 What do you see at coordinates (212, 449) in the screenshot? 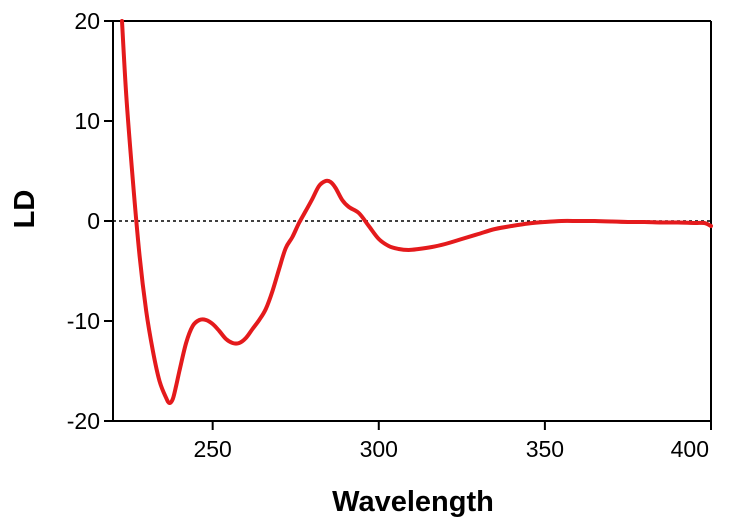
I see `x-tick-label: 250` at bounding box center [212, 449].